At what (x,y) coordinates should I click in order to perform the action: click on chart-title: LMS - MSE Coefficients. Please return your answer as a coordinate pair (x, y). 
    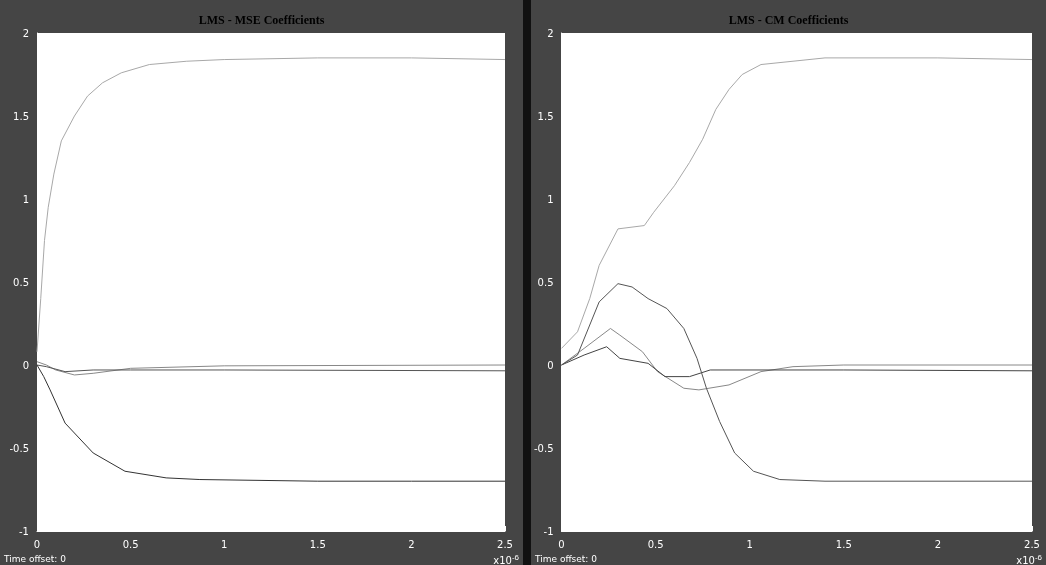
    Looking at the image, I should click on (261, 20).